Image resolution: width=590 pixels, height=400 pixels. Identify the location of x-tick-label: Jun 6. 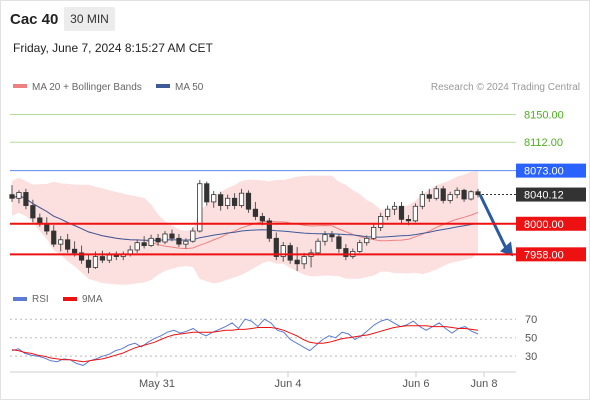
(416, 384).